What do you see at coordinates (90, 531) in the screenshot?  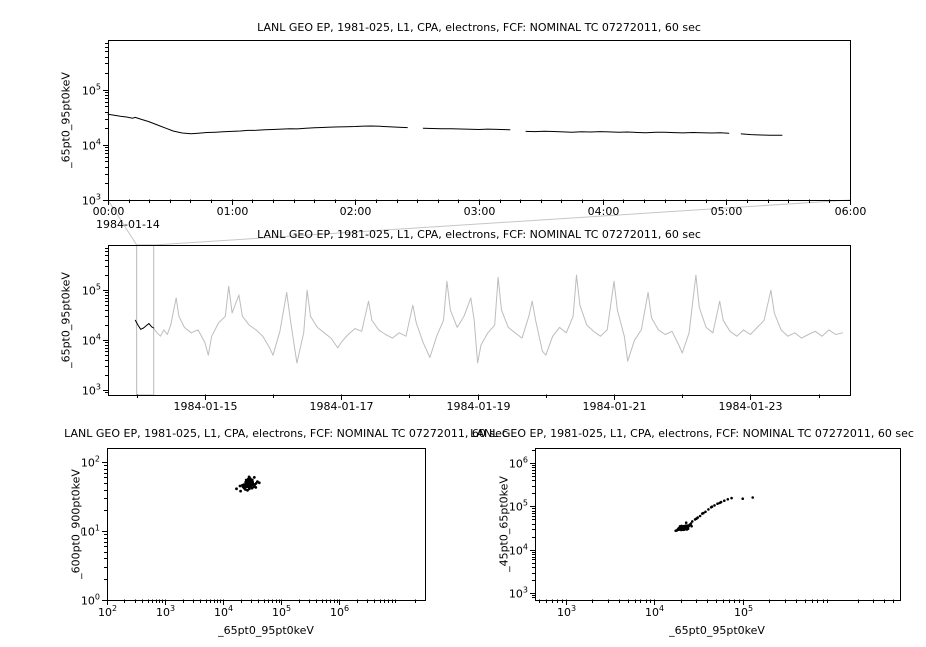 I see `svg-text: 10¹` at bounding box center [90, 531].